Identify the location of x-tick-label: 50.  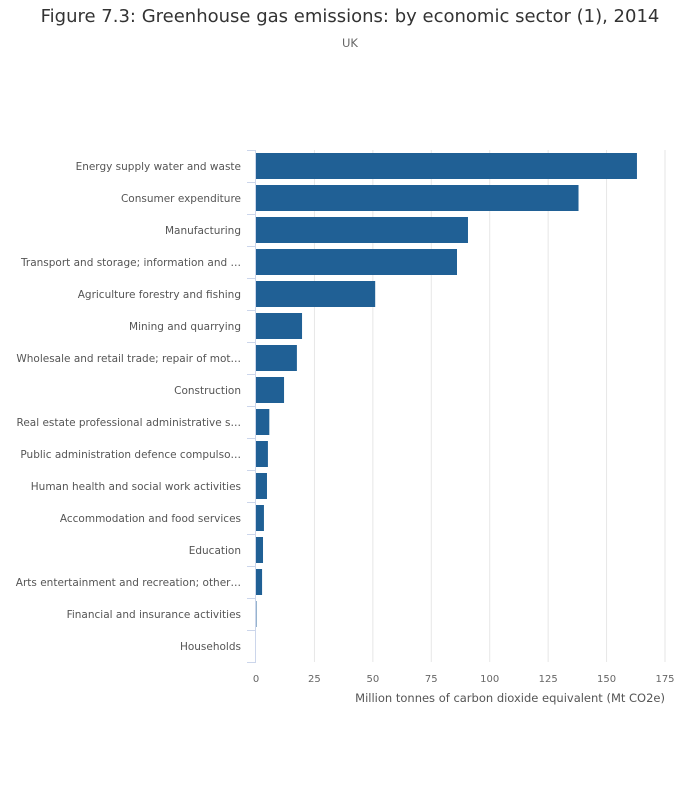
(372, 679).